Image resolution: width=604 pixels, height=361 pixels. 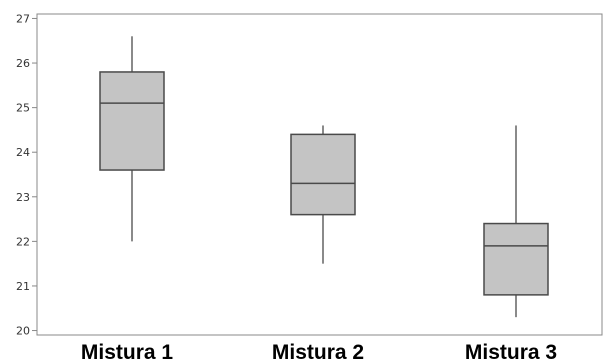 What do you see at coordinates (23, 18) in the screenshot?
I see `y-tick-label: 27` at bounding box center [23, 18].